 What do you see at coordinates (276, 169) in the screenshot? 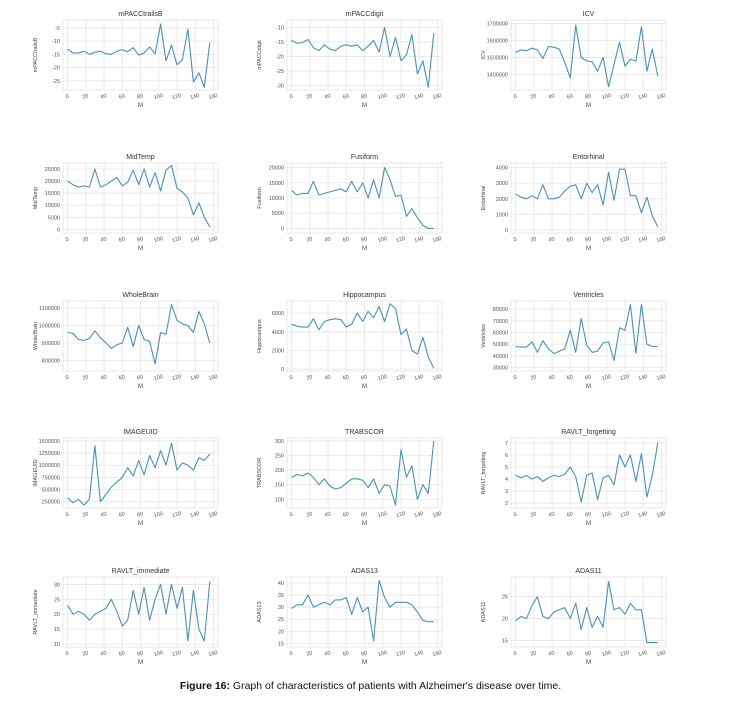
I see `y-tick-label: 20000` at bounding box center [276, 169].